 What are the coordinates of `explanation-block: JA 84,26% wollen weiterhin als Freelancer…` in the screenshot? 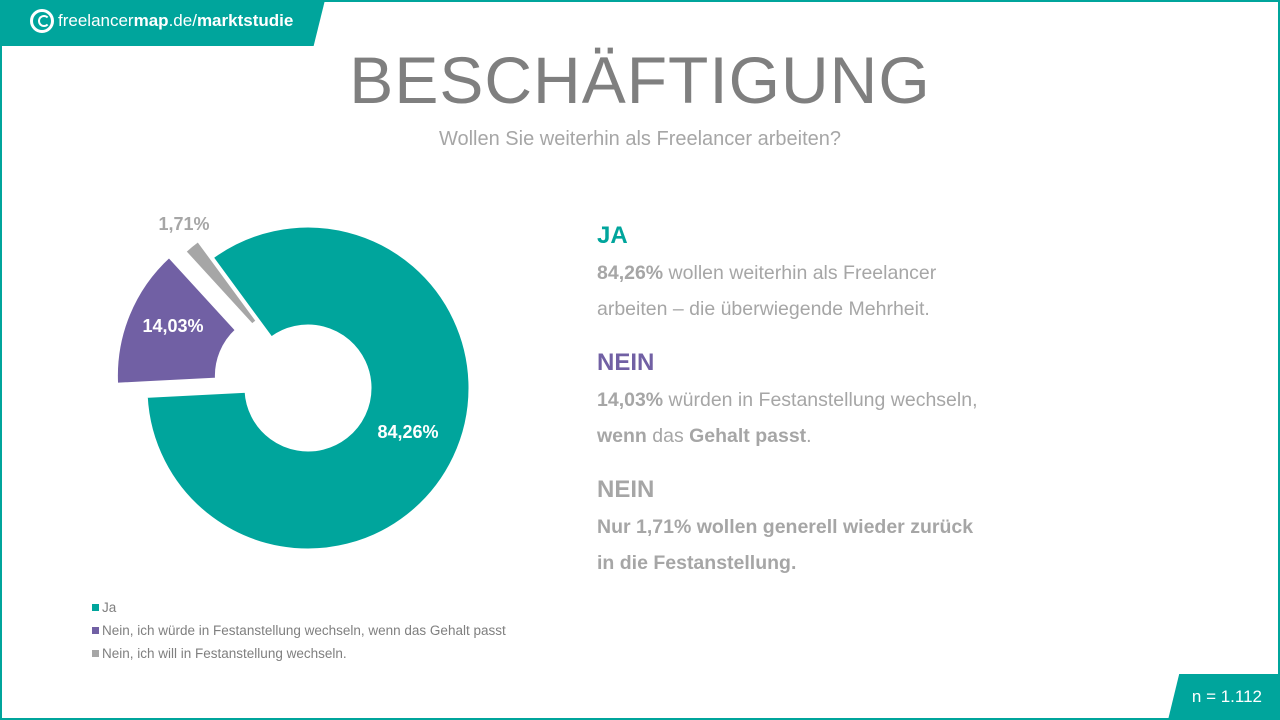 It's located at (807, 274).